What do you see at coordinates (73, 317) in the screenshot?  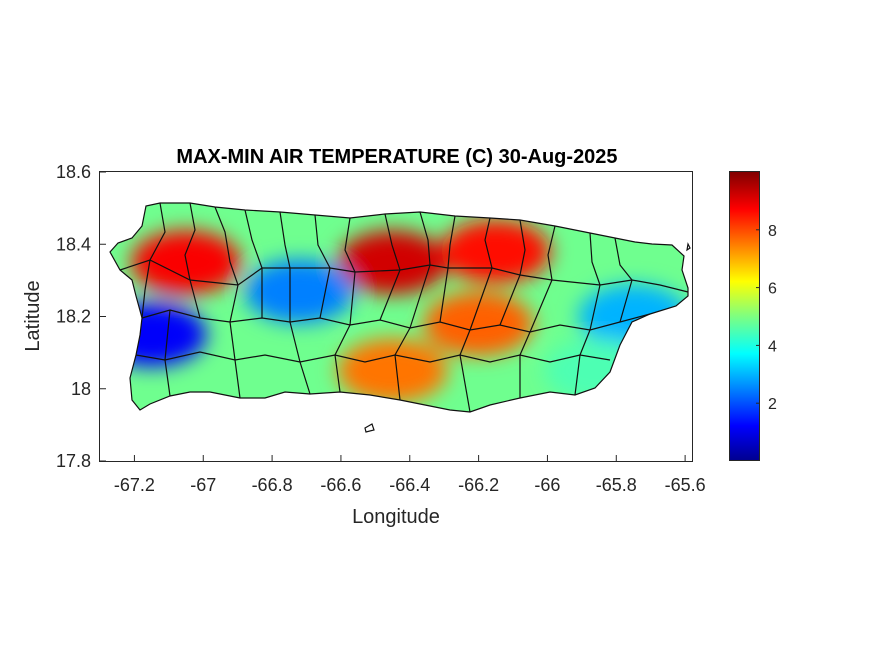 I see `y-tick-label: 18.2` at bounding box center [73, 317].